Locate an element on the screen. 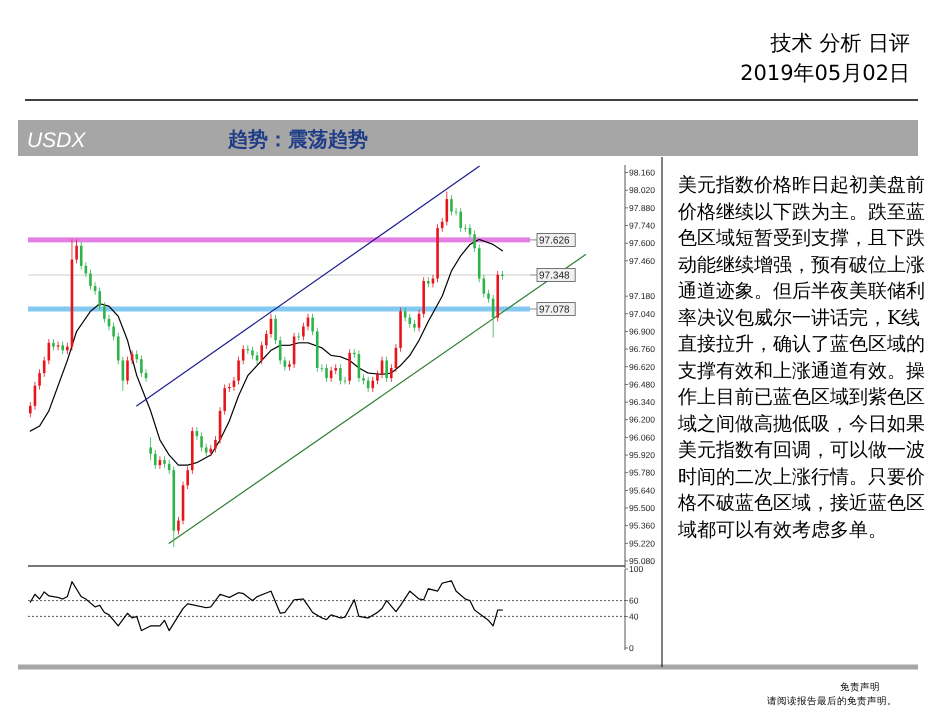  y-tick-label: 0 is located at coordinates (631, 648).